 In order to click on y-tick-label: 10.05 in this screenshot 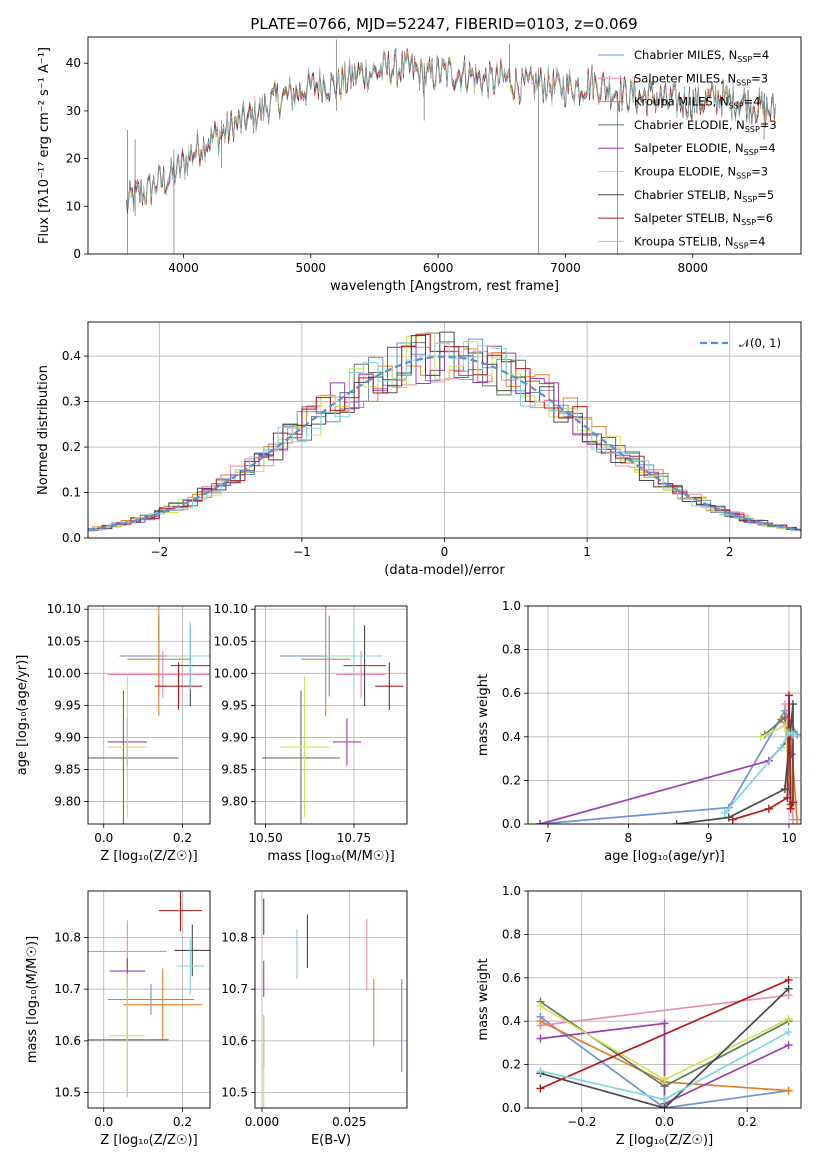, I will do `click(231, 641)`.